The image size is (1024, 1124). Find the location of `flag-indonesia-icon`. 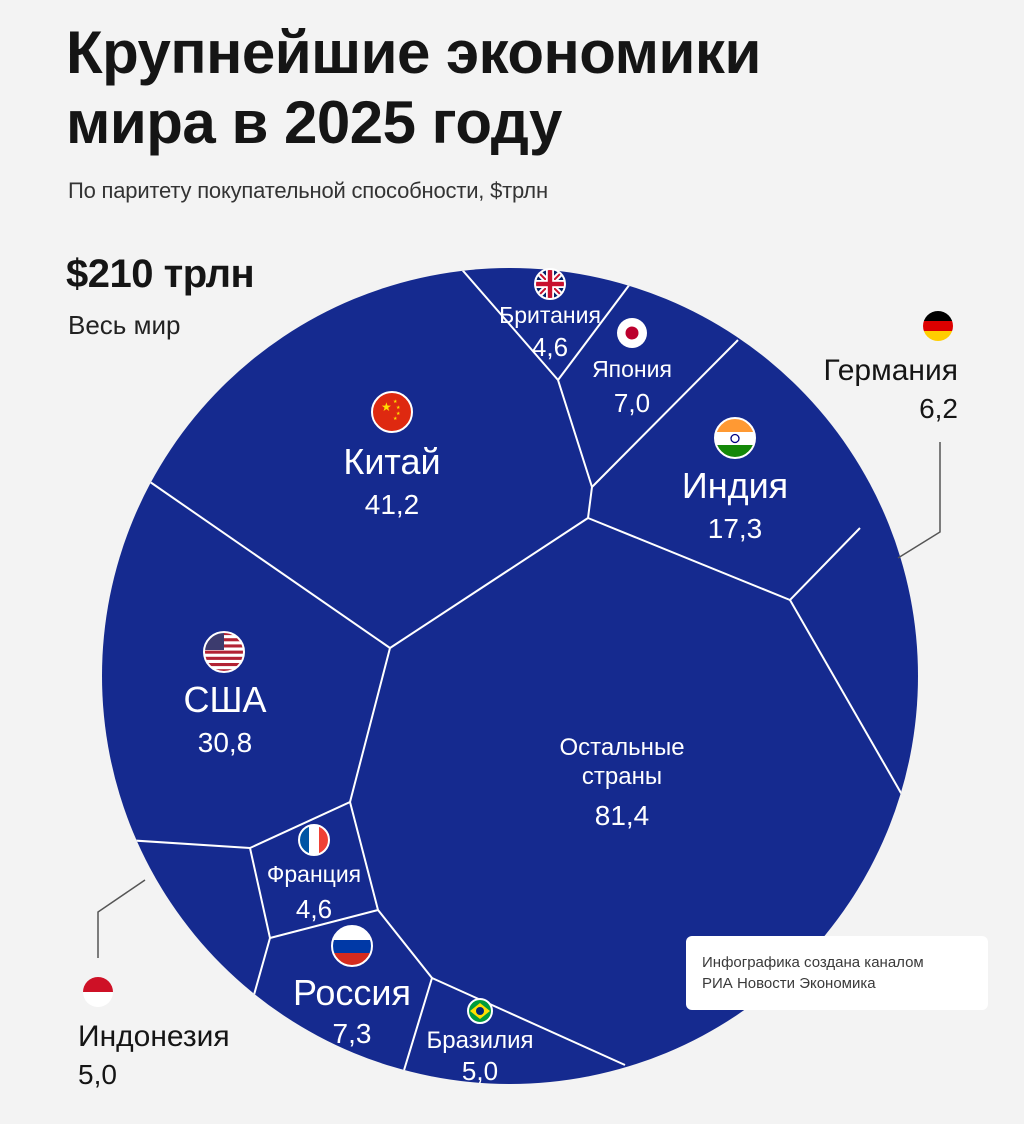

flag-indonesia-icon is located at coordinates (98, 992).